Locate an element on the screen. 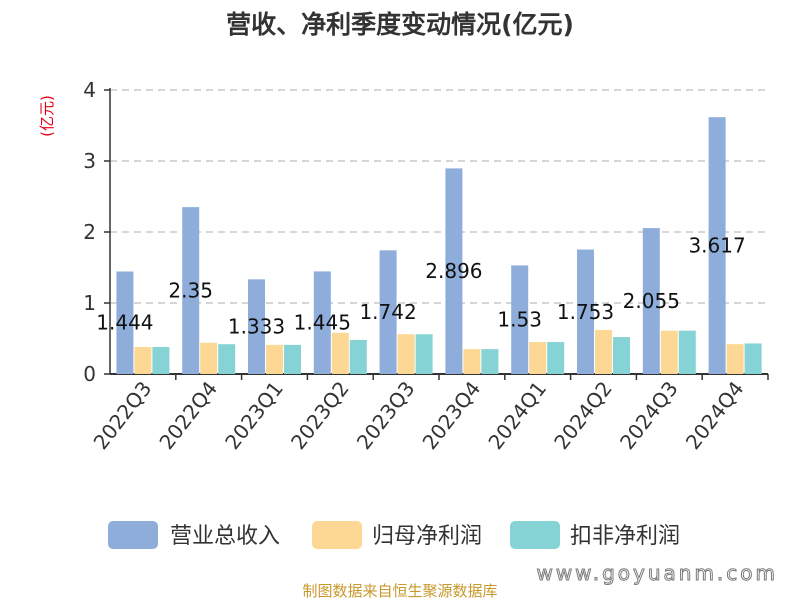 This screenshot has height=600, width=800. legend-swatch-revenue is located at coordinates (133, 535).